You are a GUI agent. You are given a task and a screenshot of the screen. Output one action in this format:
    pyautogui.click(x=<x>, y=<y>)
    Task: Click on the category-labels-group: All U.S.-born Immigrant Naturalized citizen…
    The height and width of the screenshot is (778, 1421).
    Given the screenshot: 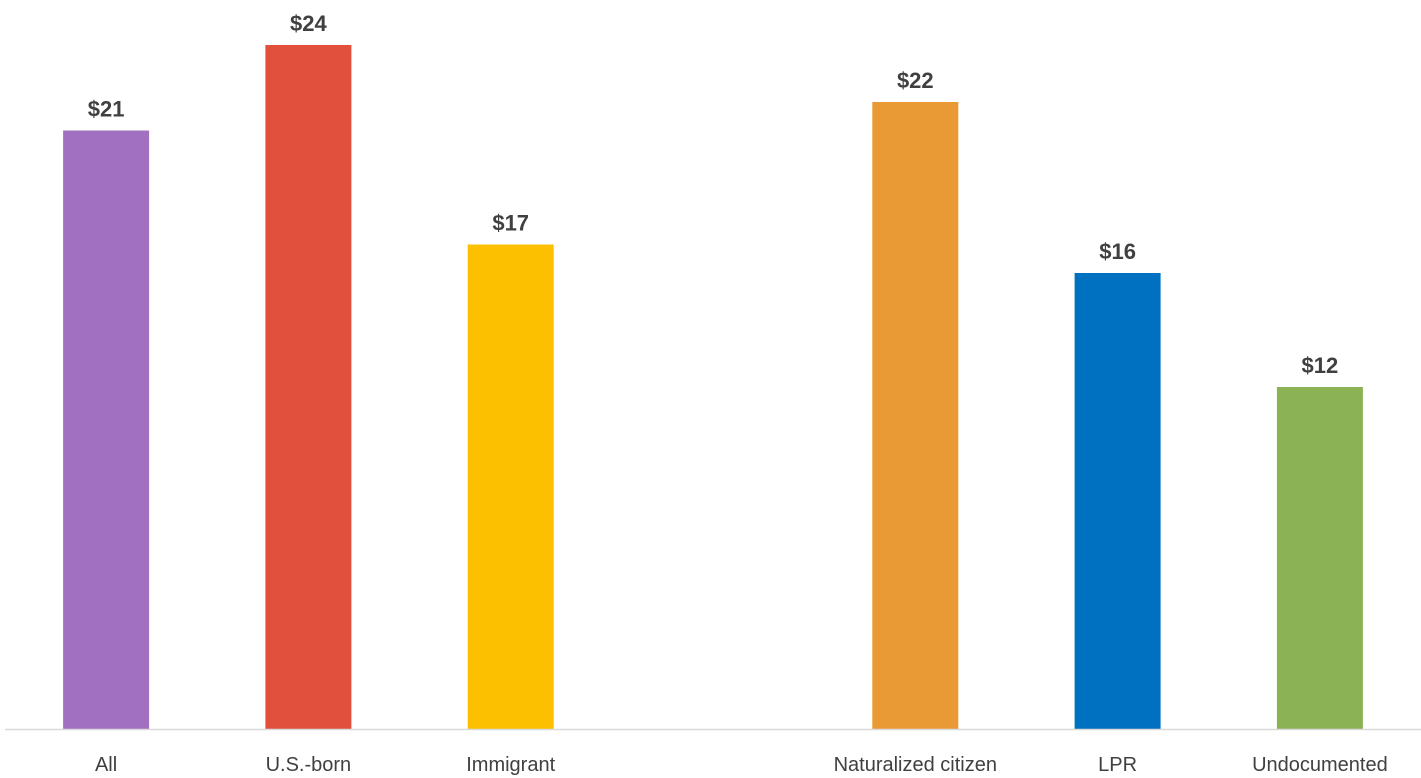 What is the action you would take?
    pyautogui.click(x=741, y=765)
    